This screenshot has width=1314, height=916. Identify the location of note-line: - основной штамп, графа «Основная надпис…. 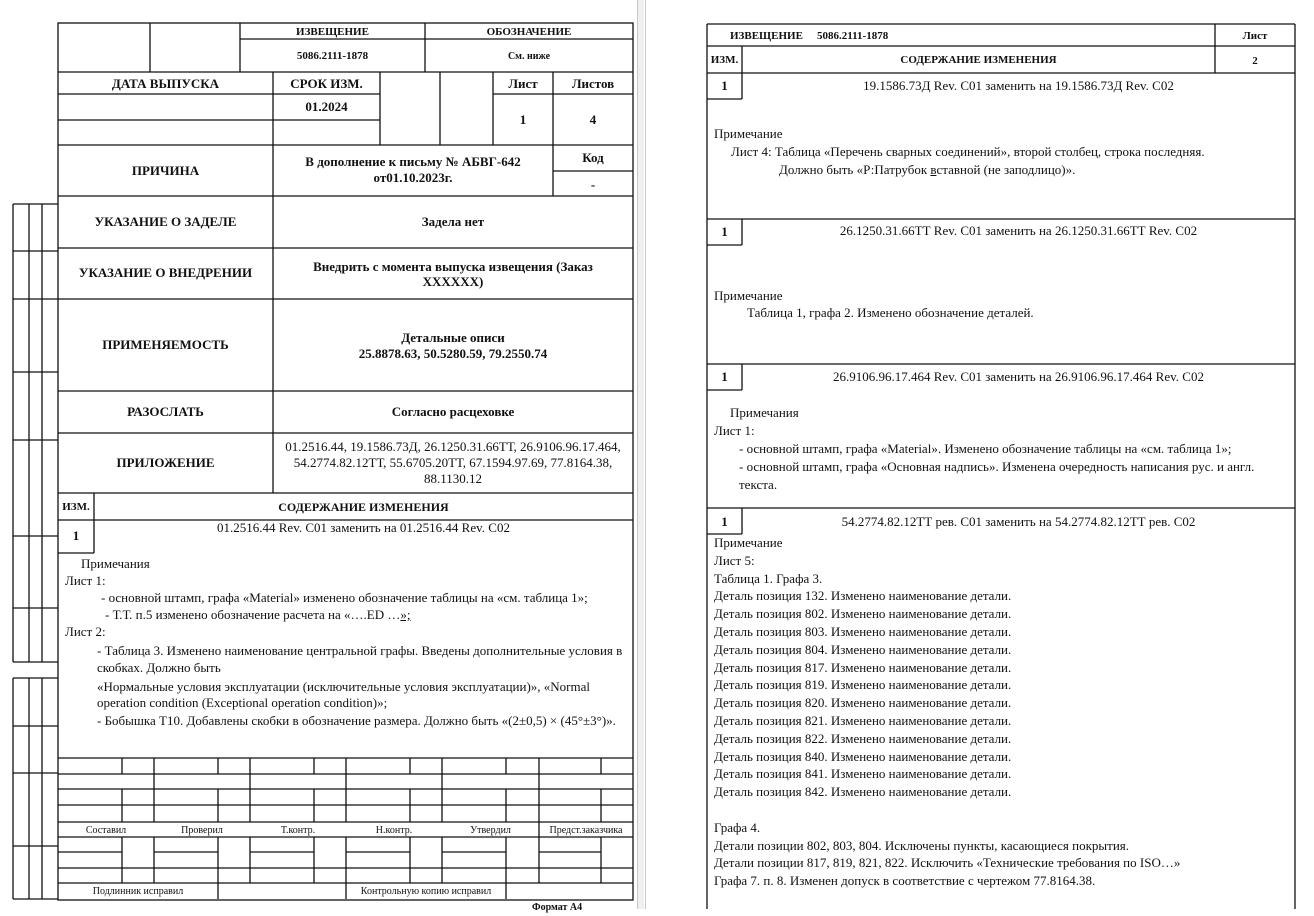
(997, 466).